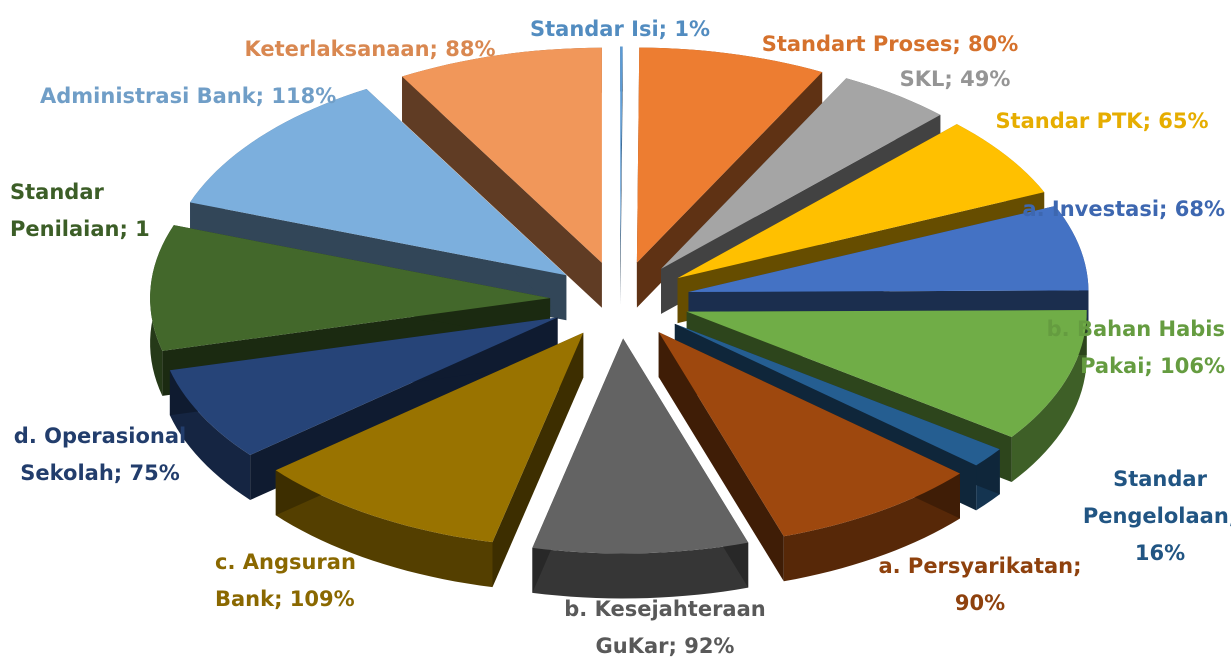  Describe the element at coordinates (955, 79) in the screenshot. I see `data-label: SKL; 49%` at that location.